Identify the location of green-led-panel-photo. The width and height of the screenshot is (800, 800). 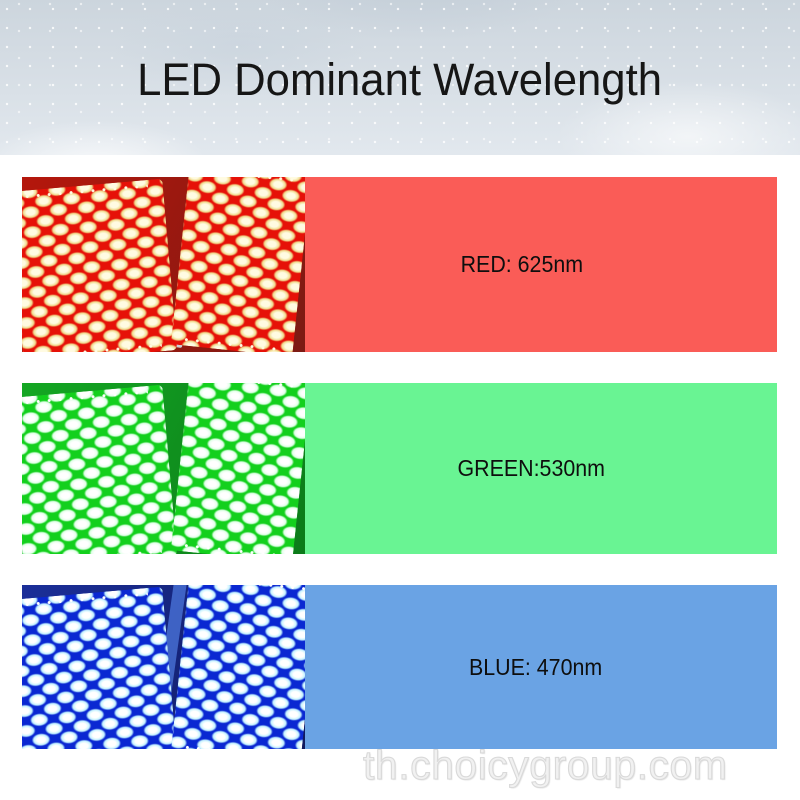
(163, 468).